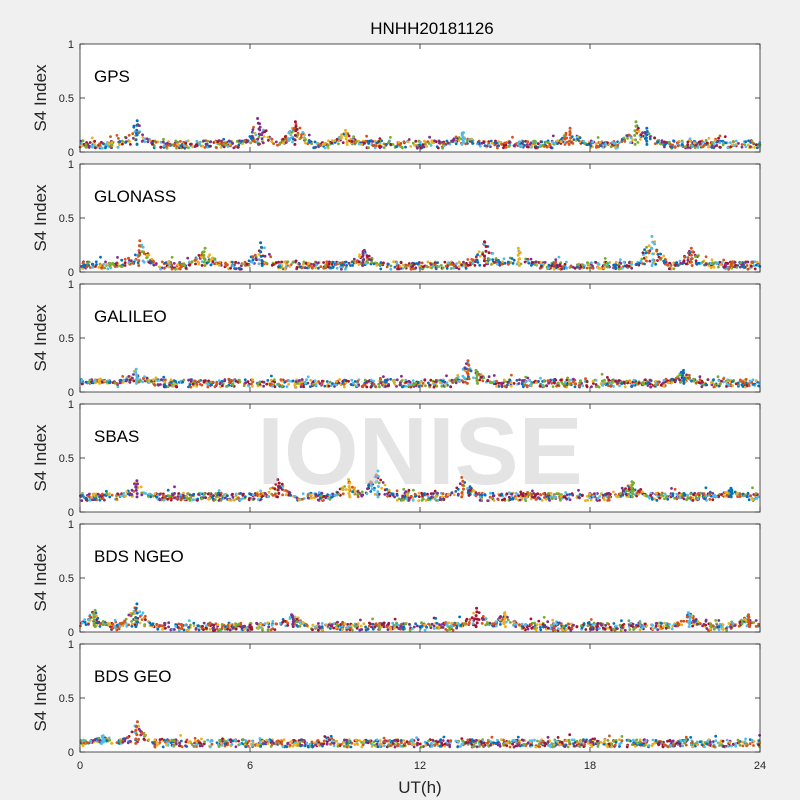  What do you see at coordinates (71, 153) in the screenshot?
I see `y-tick-label: 0` at bounding box center [71, 153].